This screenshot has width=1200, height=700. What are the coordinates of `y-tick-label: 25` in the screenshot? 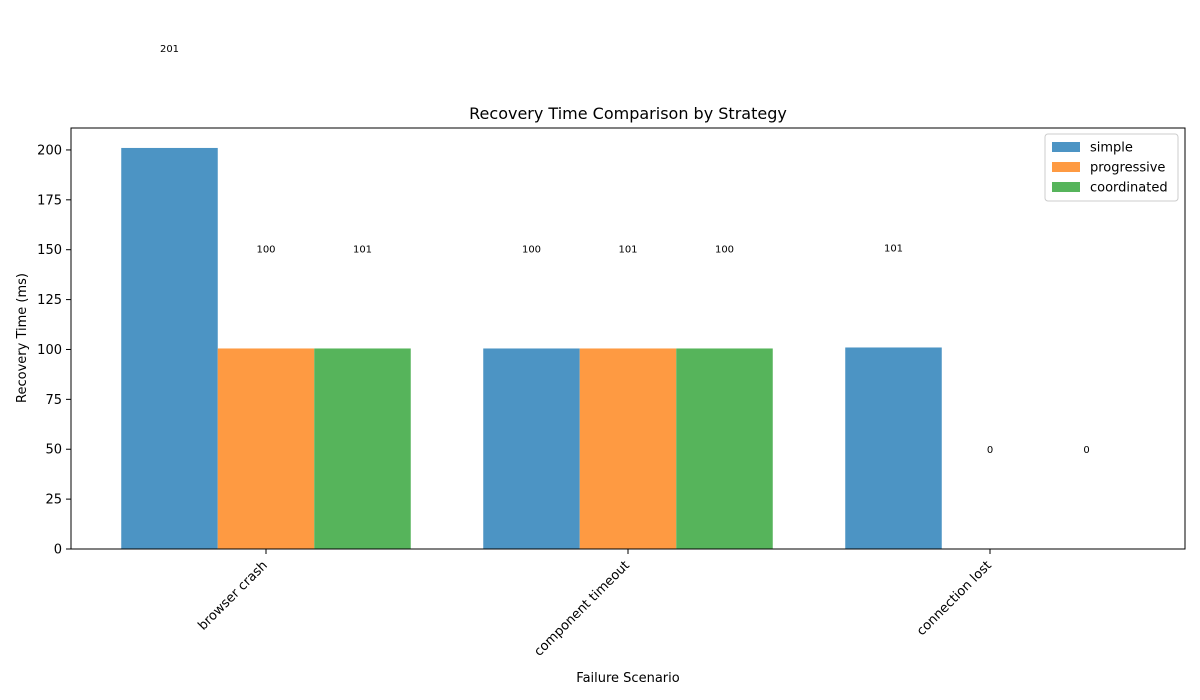 It's located at (53, 500).